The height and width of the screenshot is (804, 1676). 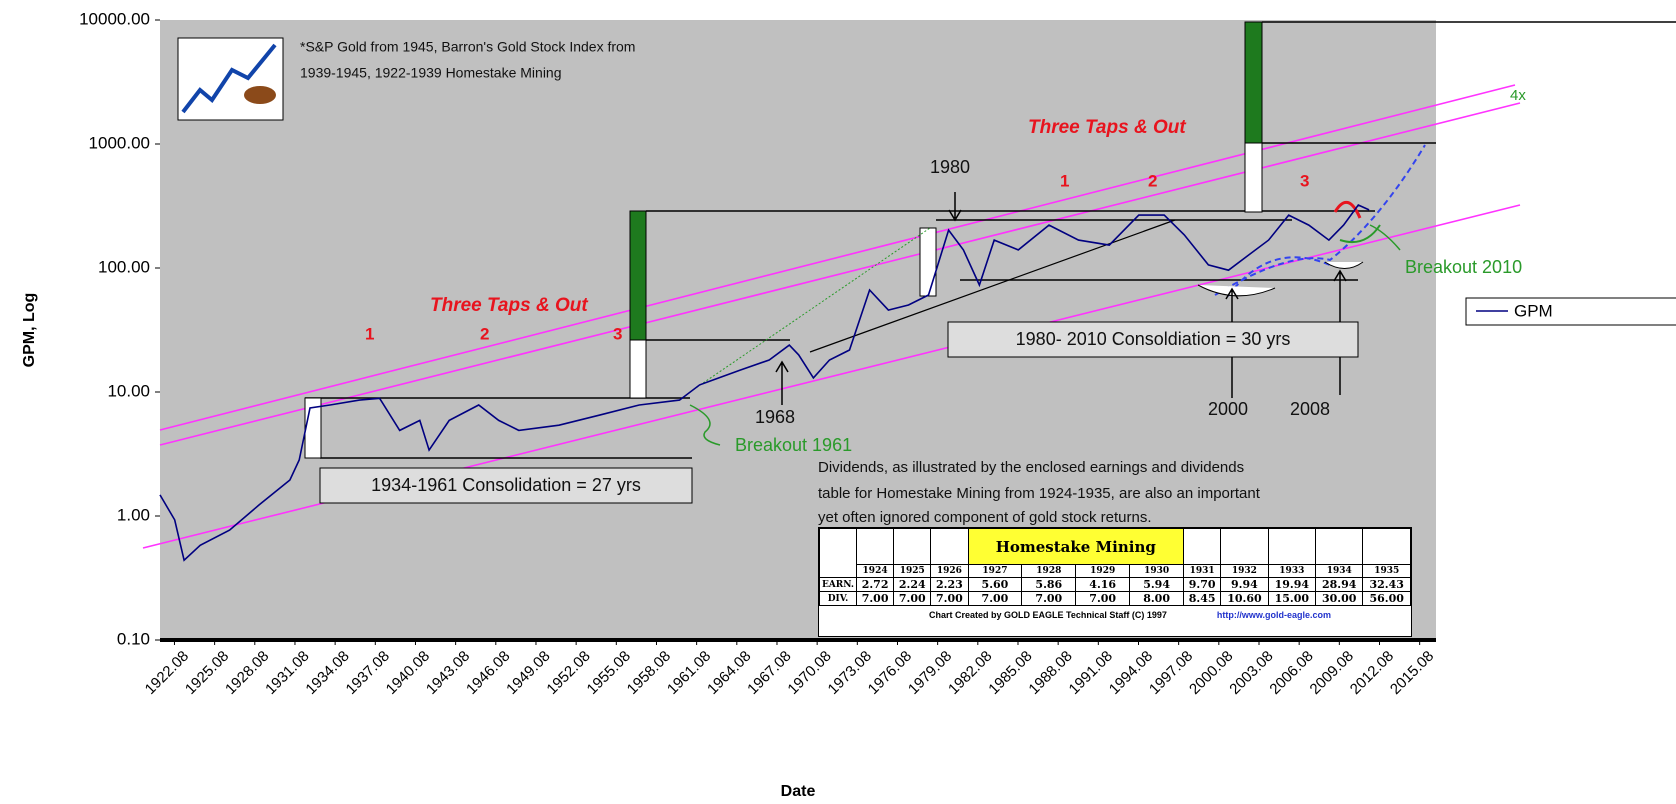 What do you see at coordinates (992, 286) in the screenshot?
I see `support-line` at bounding box center [992, 286].